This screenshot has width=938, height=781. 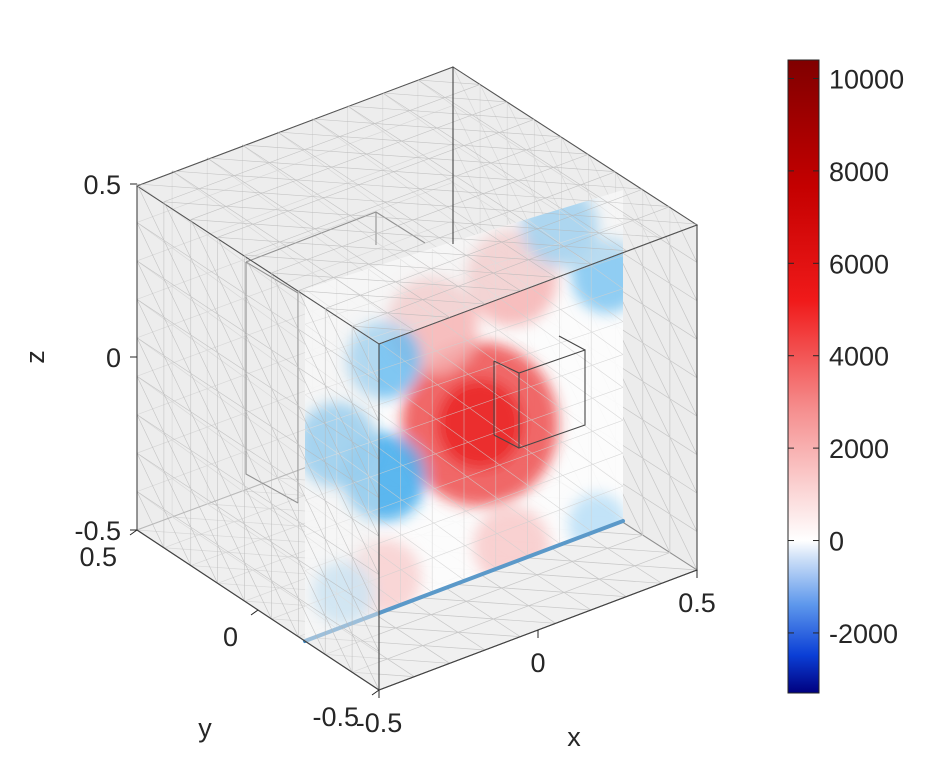 I want to click on colorbar-tick-label: 4000, so click(x=859, y=357).